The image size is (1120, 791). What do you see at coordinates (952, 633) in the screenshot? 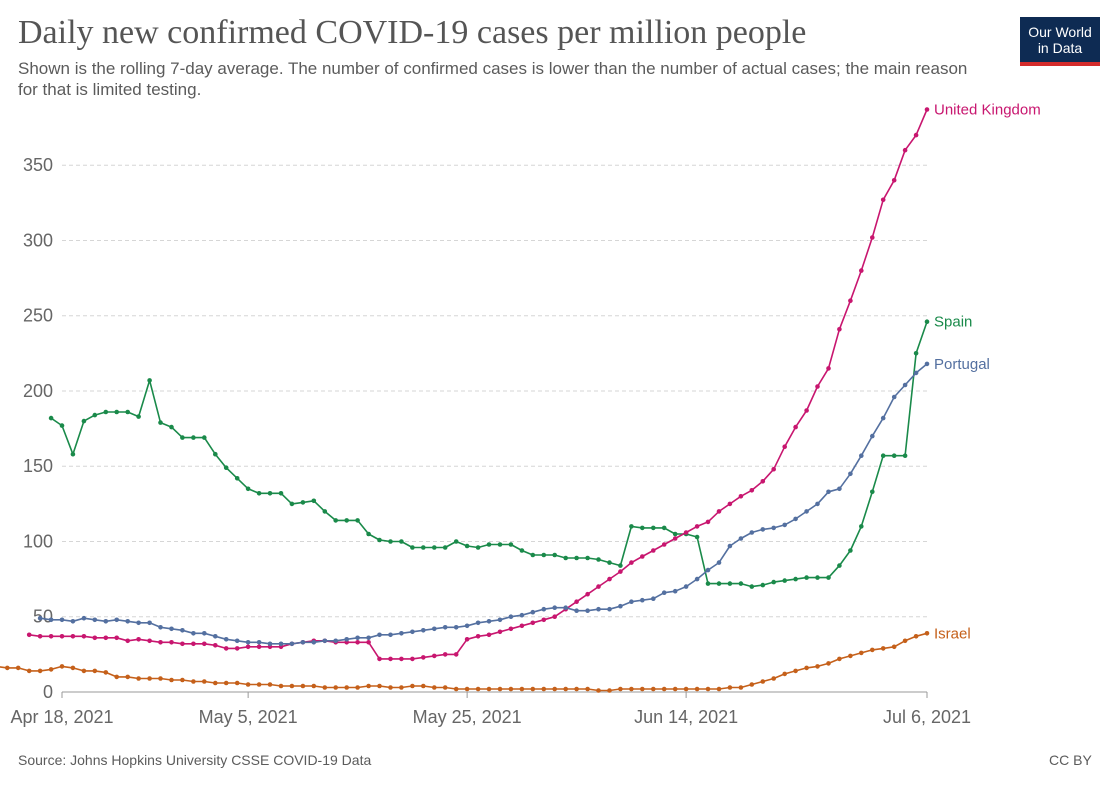
I see `series-label: Israel` at bounding box center [952, 633].